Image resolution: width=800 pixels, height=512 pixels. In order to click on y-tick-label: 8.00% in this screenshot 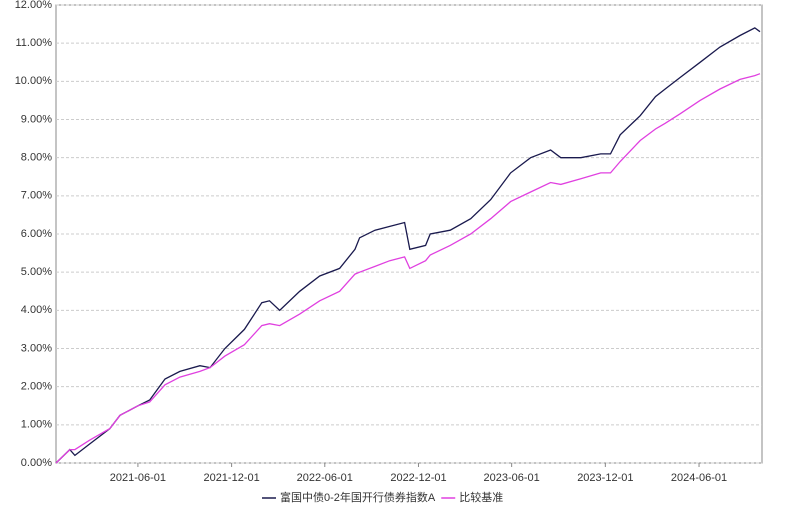, I will do `click(36, 158)`.